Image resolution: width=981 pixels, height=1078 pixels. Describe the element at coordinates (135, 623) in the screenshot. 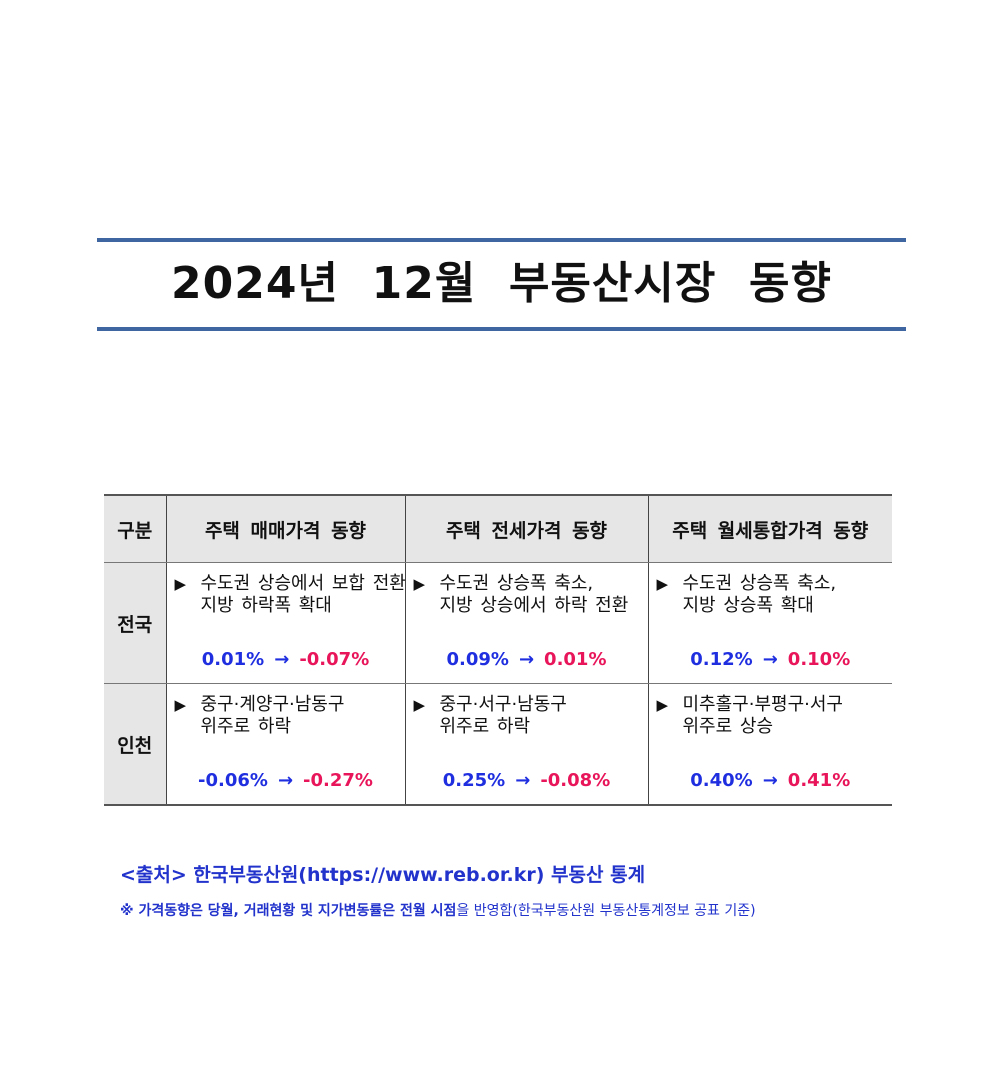

I see `region-label: 전국` at that location.